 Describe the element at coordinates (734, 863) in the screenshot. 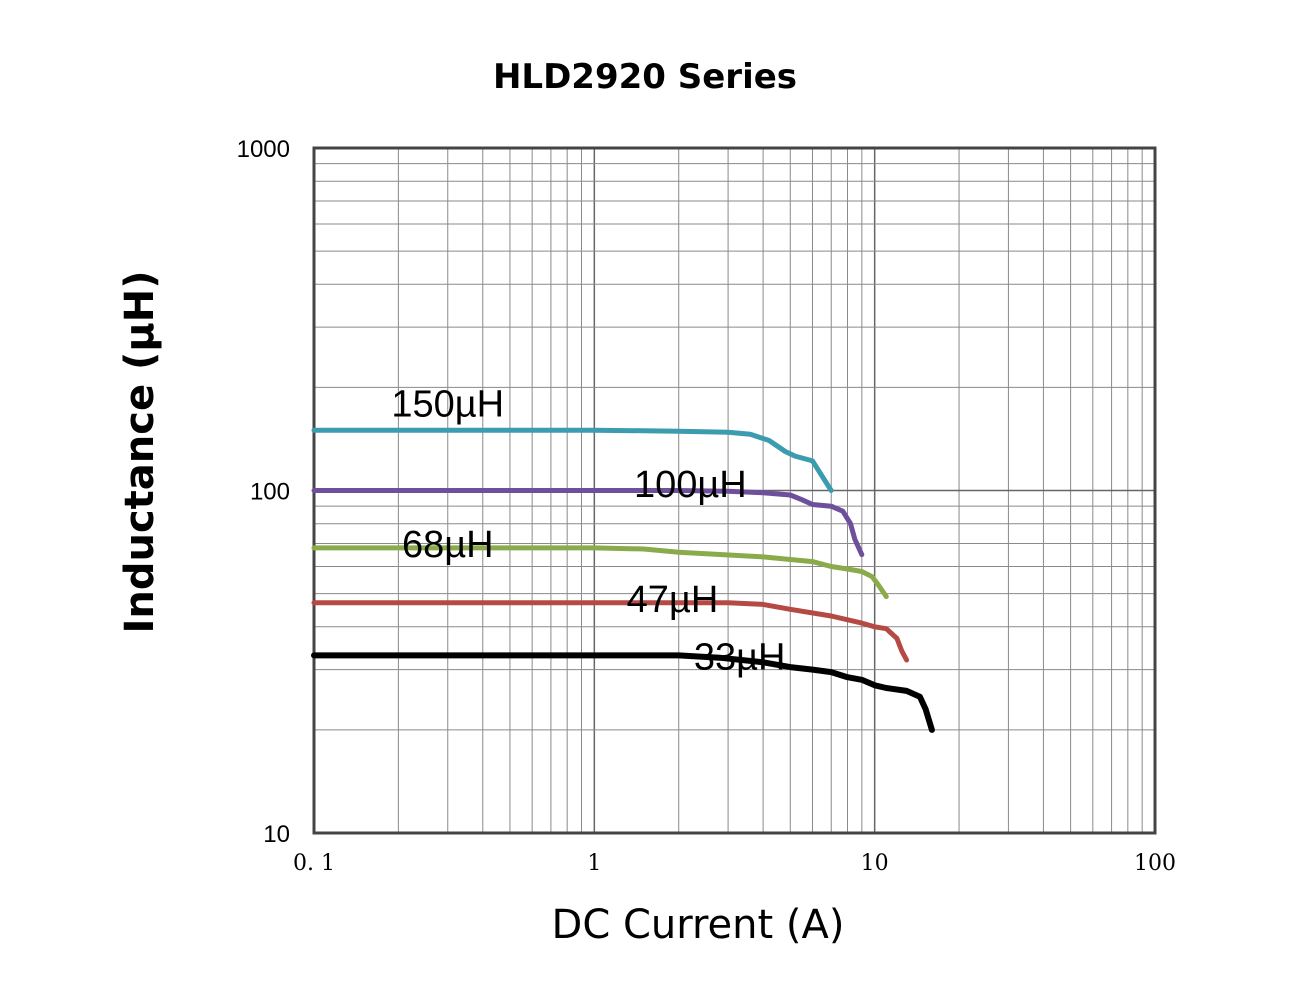

I see `x-tick-labels: 0. 1 1 10 100` at that location.